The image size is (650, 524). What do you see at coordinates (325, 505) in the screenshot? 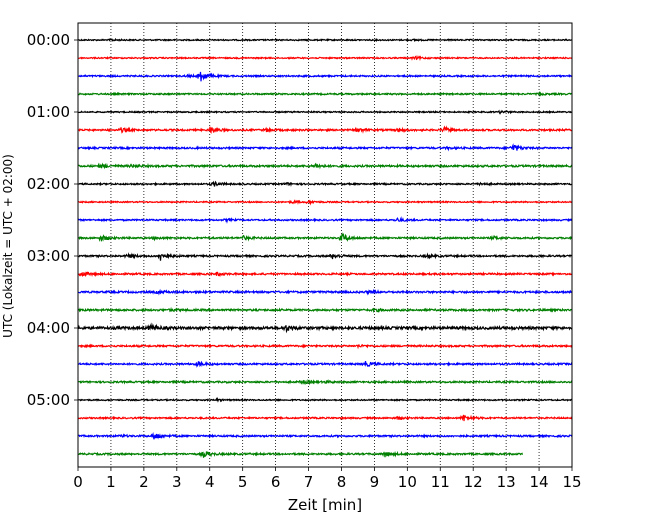
I see `x-axis-label: Zeit [min]` at bounding box center [325, 505].